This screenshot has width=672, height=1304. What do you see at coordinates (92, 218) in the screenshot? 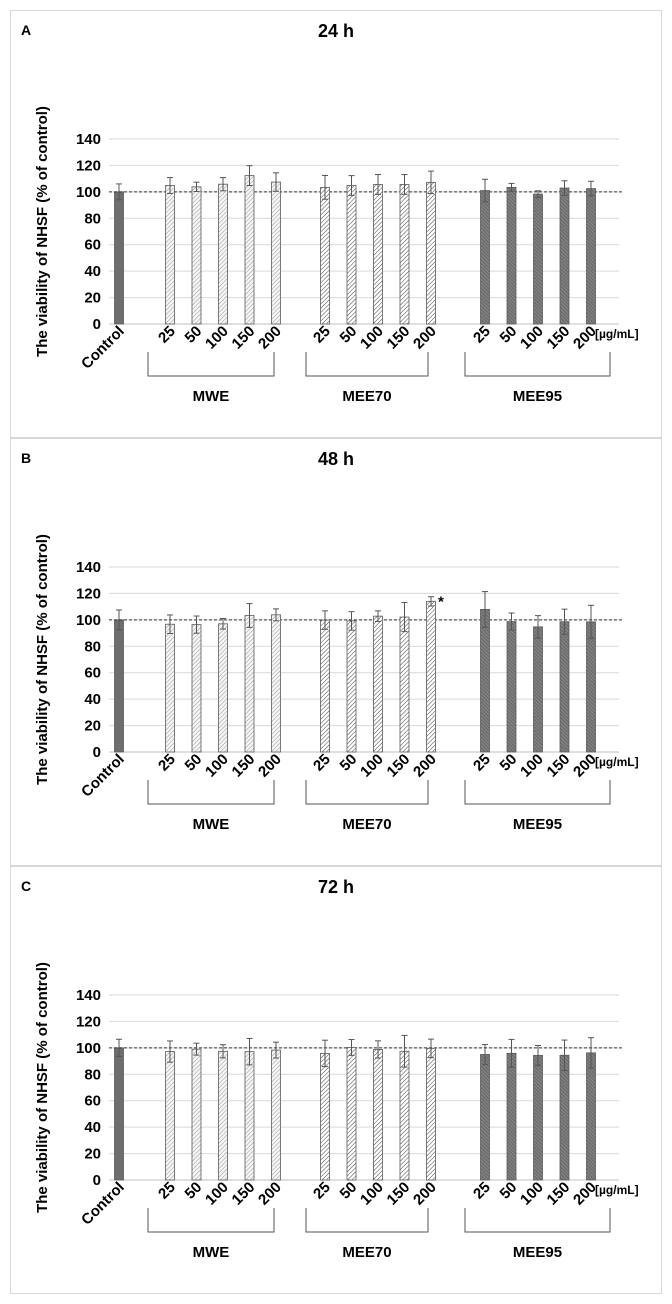
I see `y-tick-label: 80` at bounding box center [92, 218].